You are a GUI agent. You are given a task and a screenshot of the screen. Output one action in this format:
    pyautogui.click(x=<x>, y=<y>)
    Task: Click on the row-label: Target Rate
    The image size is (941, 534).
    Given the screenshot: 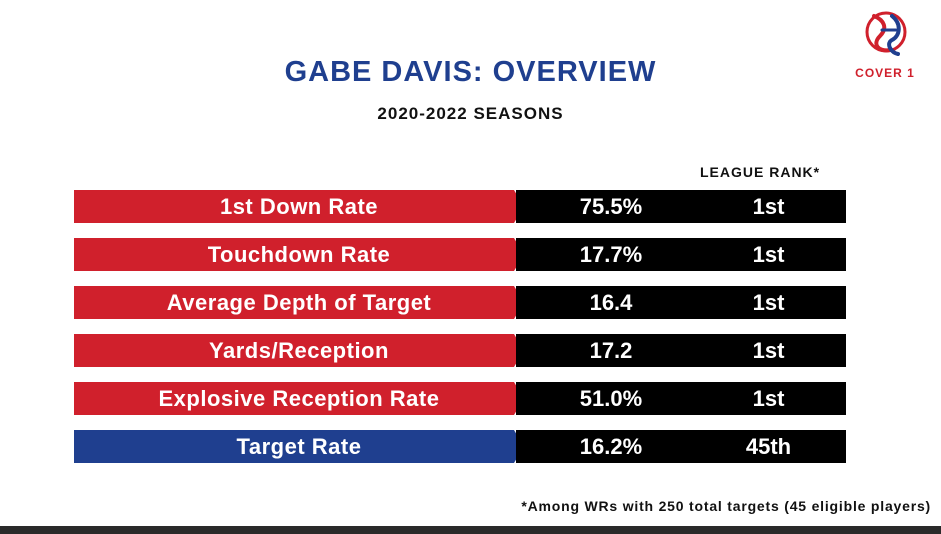 What is the action you would take?
    pyautogui.click(x=299, y=446)
    